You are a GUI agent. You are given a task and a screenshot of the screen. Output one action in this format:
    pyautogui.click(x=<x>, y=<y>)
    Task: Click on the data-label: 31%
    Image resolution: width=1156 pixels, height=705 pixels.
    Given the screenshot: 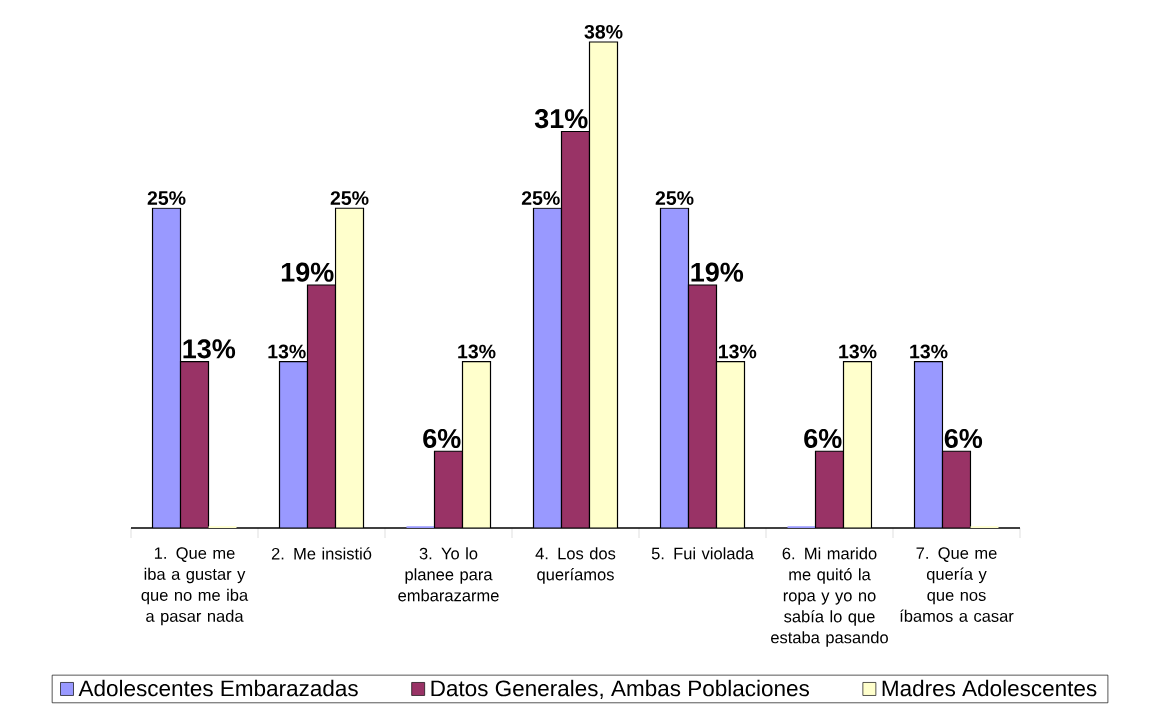 What is the action you would take?
    pyautogui.click(x=561, y=119)
    